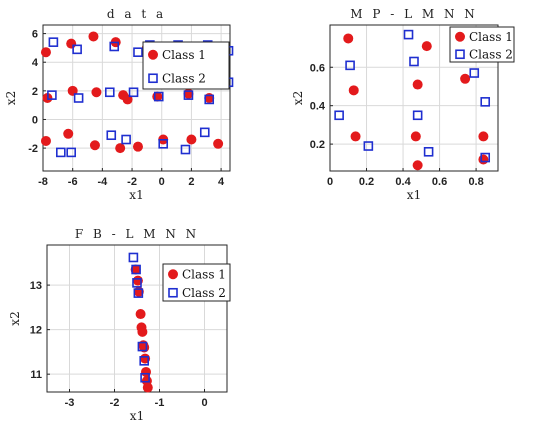 The image size is (546, 434). Describe the element at coordinates (221, 182) in the screenshot. I see `x-tick-label: 4` at that location.